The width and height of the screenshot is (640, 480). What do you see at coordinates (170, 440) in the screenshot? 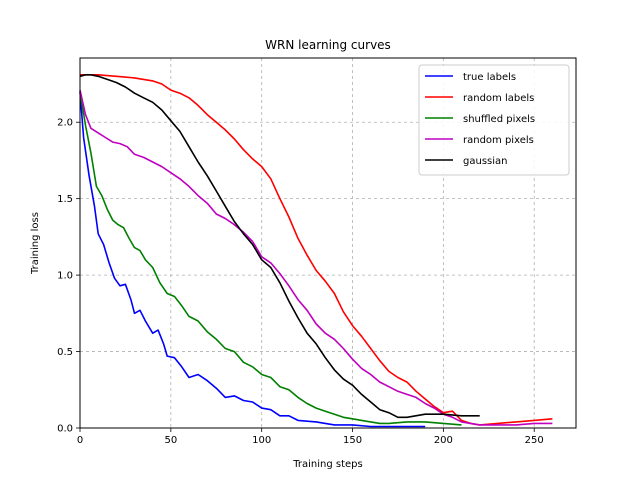
I see `x-tick-label: 50` at bounding box center [170, 440].